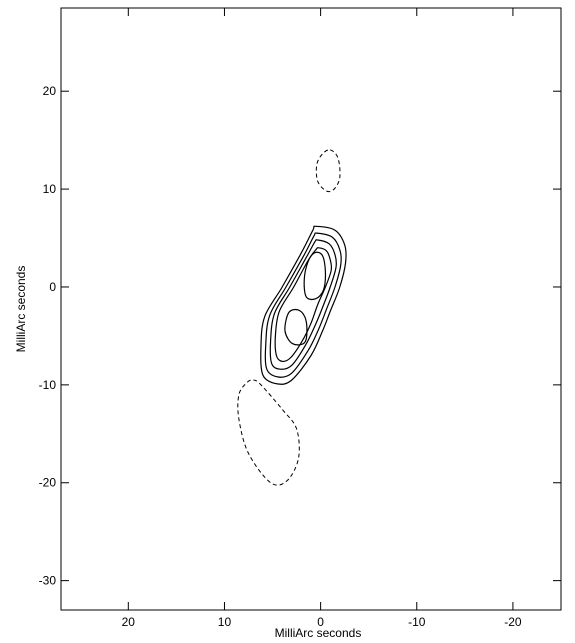 The width and height of the screenshot is (575, 643). What do you see at coordinates (52, 287) in the screenshot?
I see `y-tick-label: 0` at bounding box center [52, 287].